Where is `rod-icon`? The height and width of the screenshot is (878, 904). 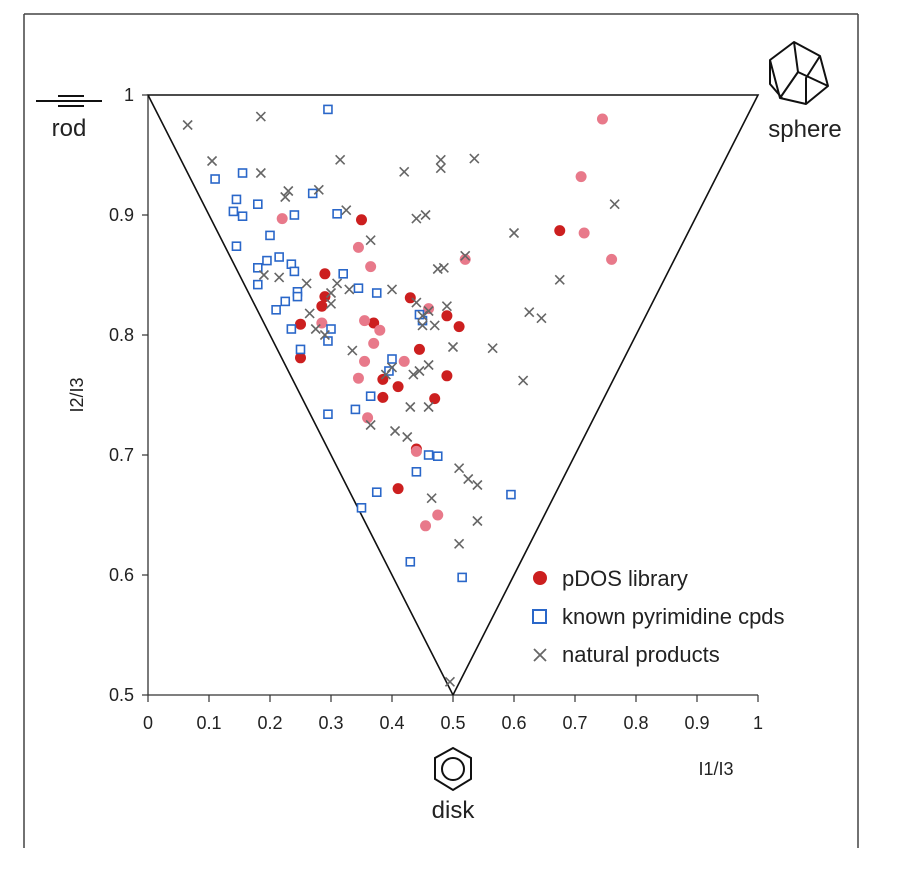
rod-icon is located at coordinates (69, 101).